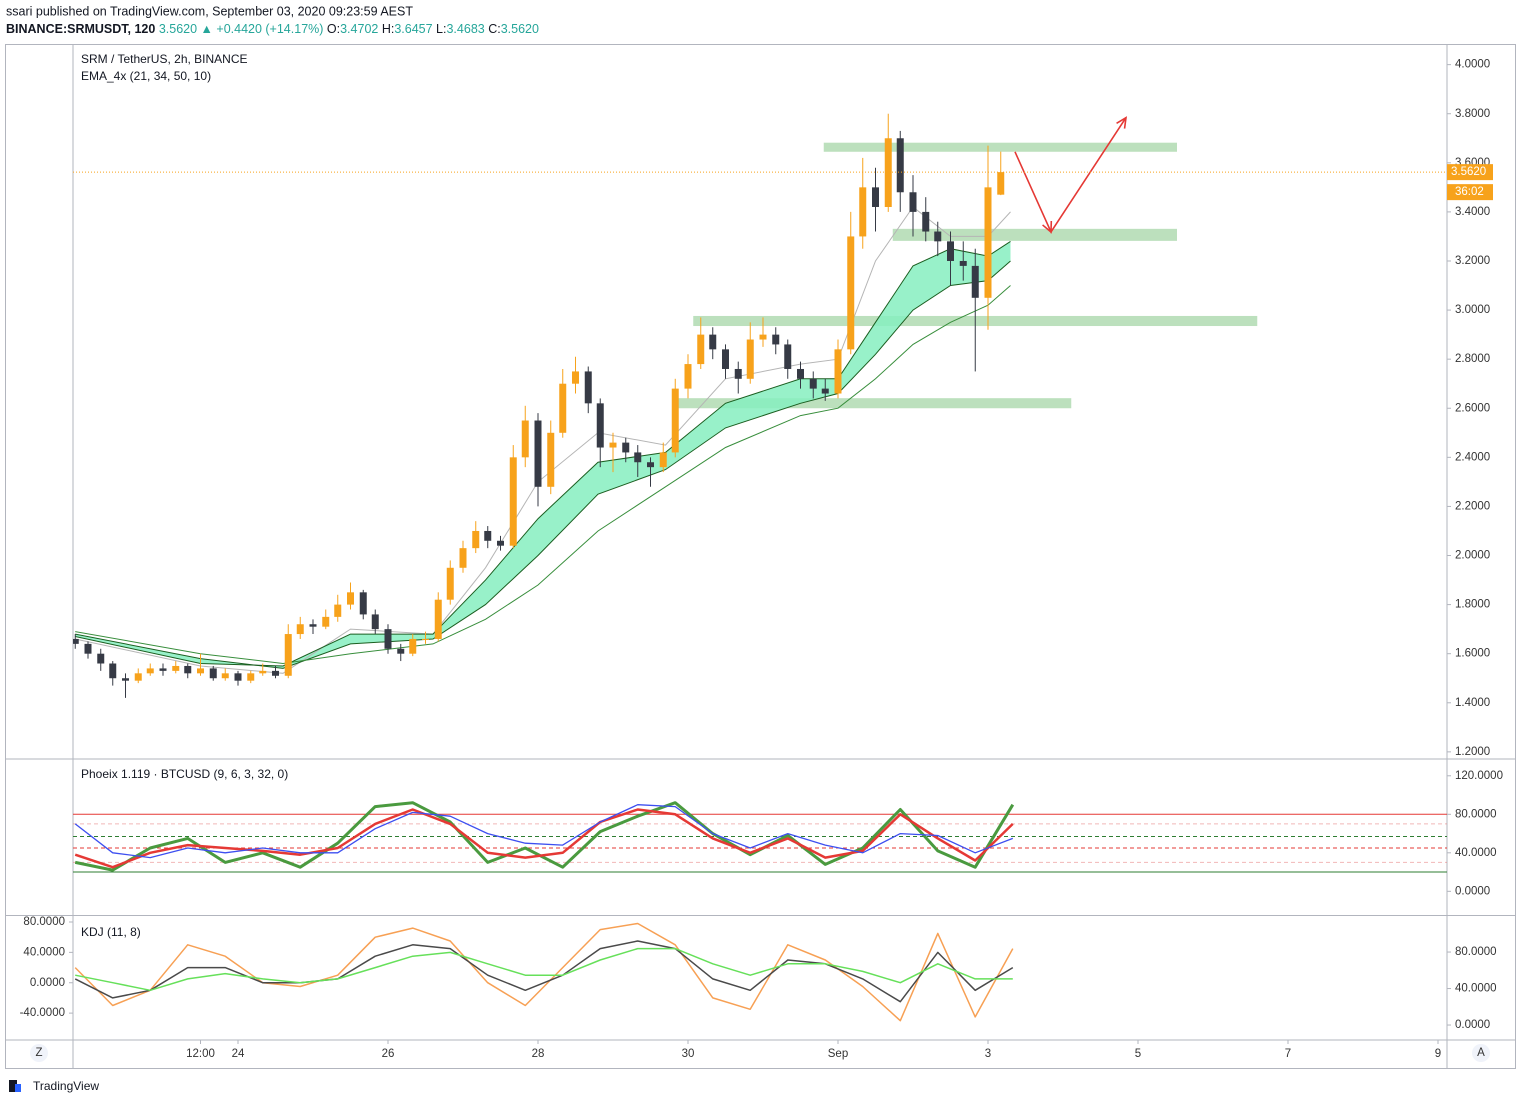  What do you see at coordinates (388, 1054) in the screenshot?
I see `x-tick-label: 26` at bounding box center [388, 1054].